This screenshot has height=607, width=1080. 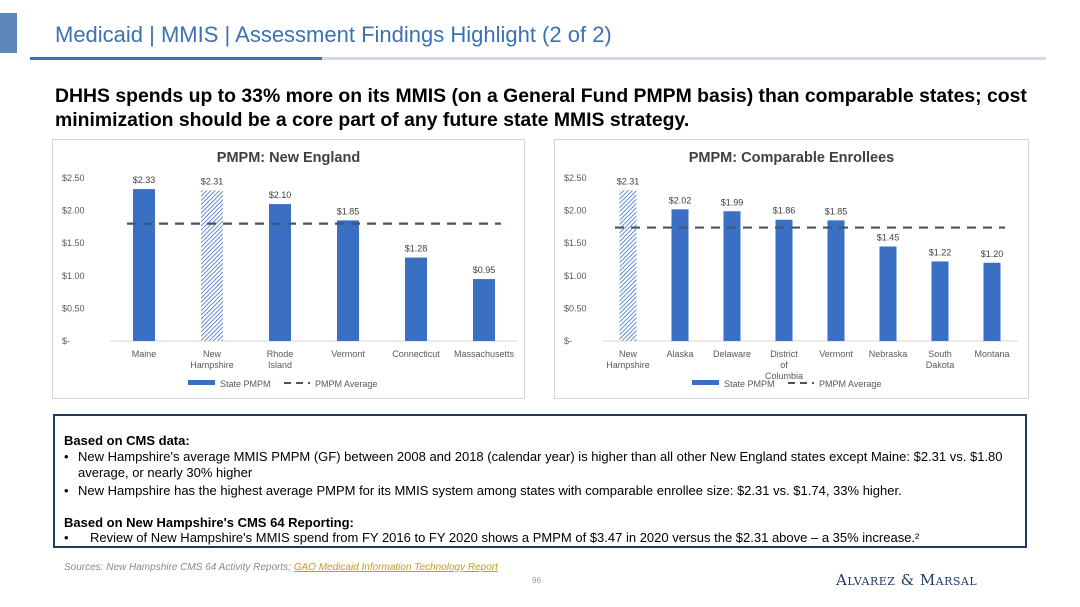 I want to click on chart2-data-label: $2.02, so click(x=680, y=200).